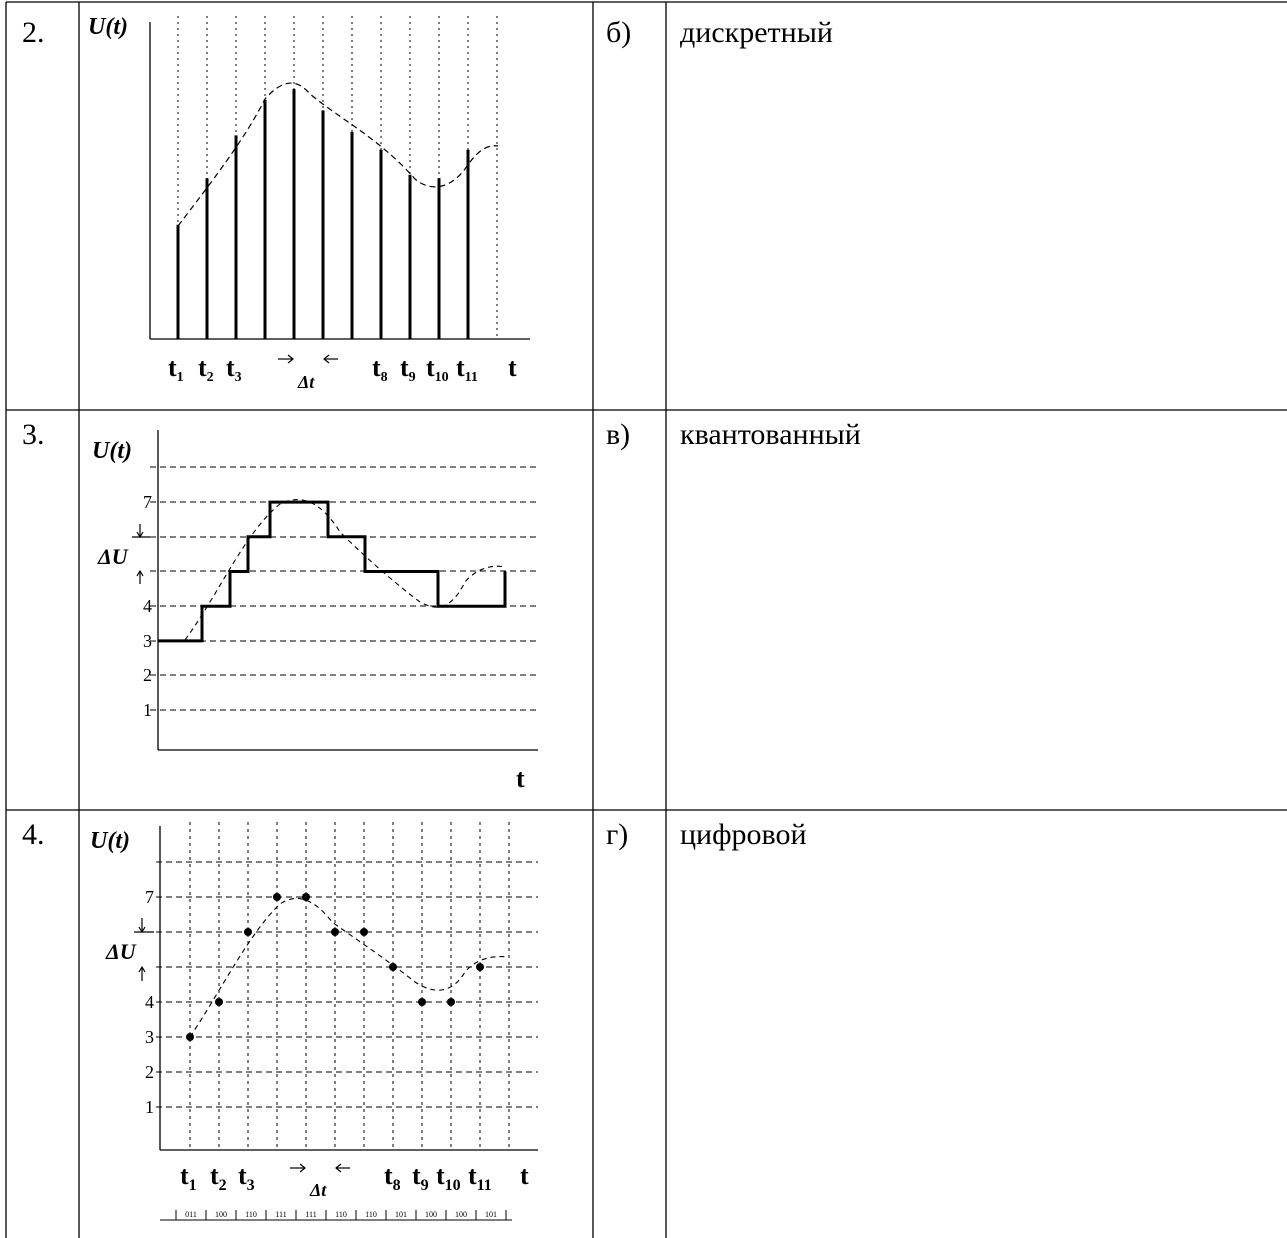  Describe the element at coordinates (33, 835) in the screenshot. I see `row-number: 4.` at that location.